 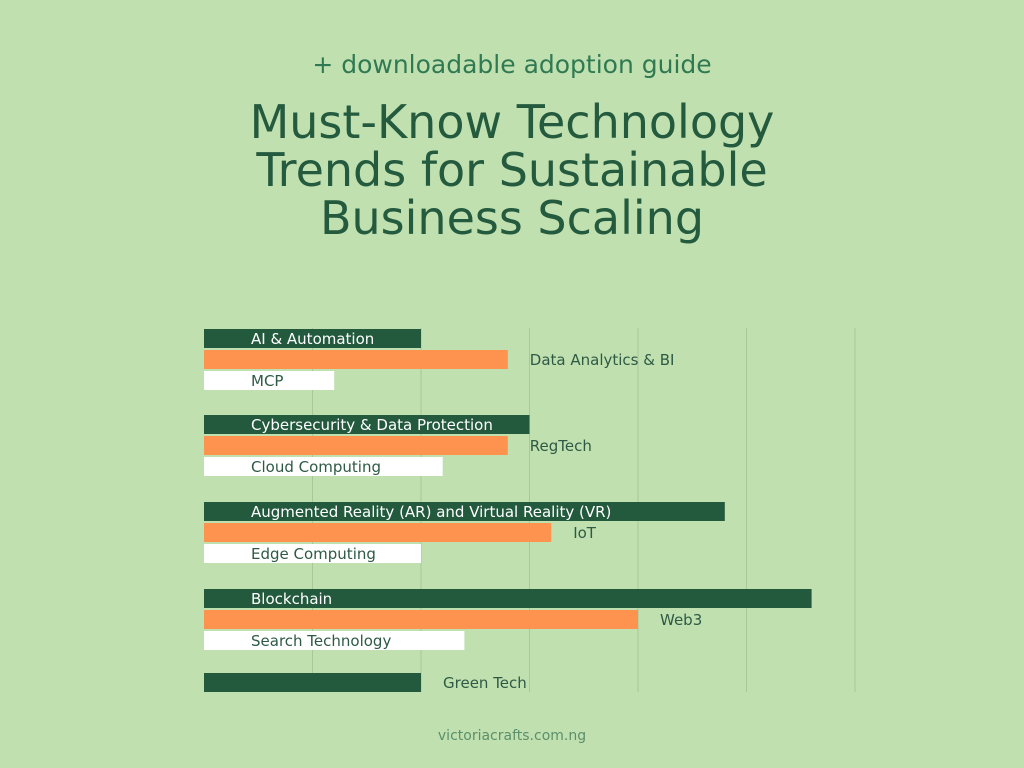 What do you see at coordinates (602, 360) in the screenshot?
I see `bar-label: Data Analytics & BI` at bounding box center [602, 360].